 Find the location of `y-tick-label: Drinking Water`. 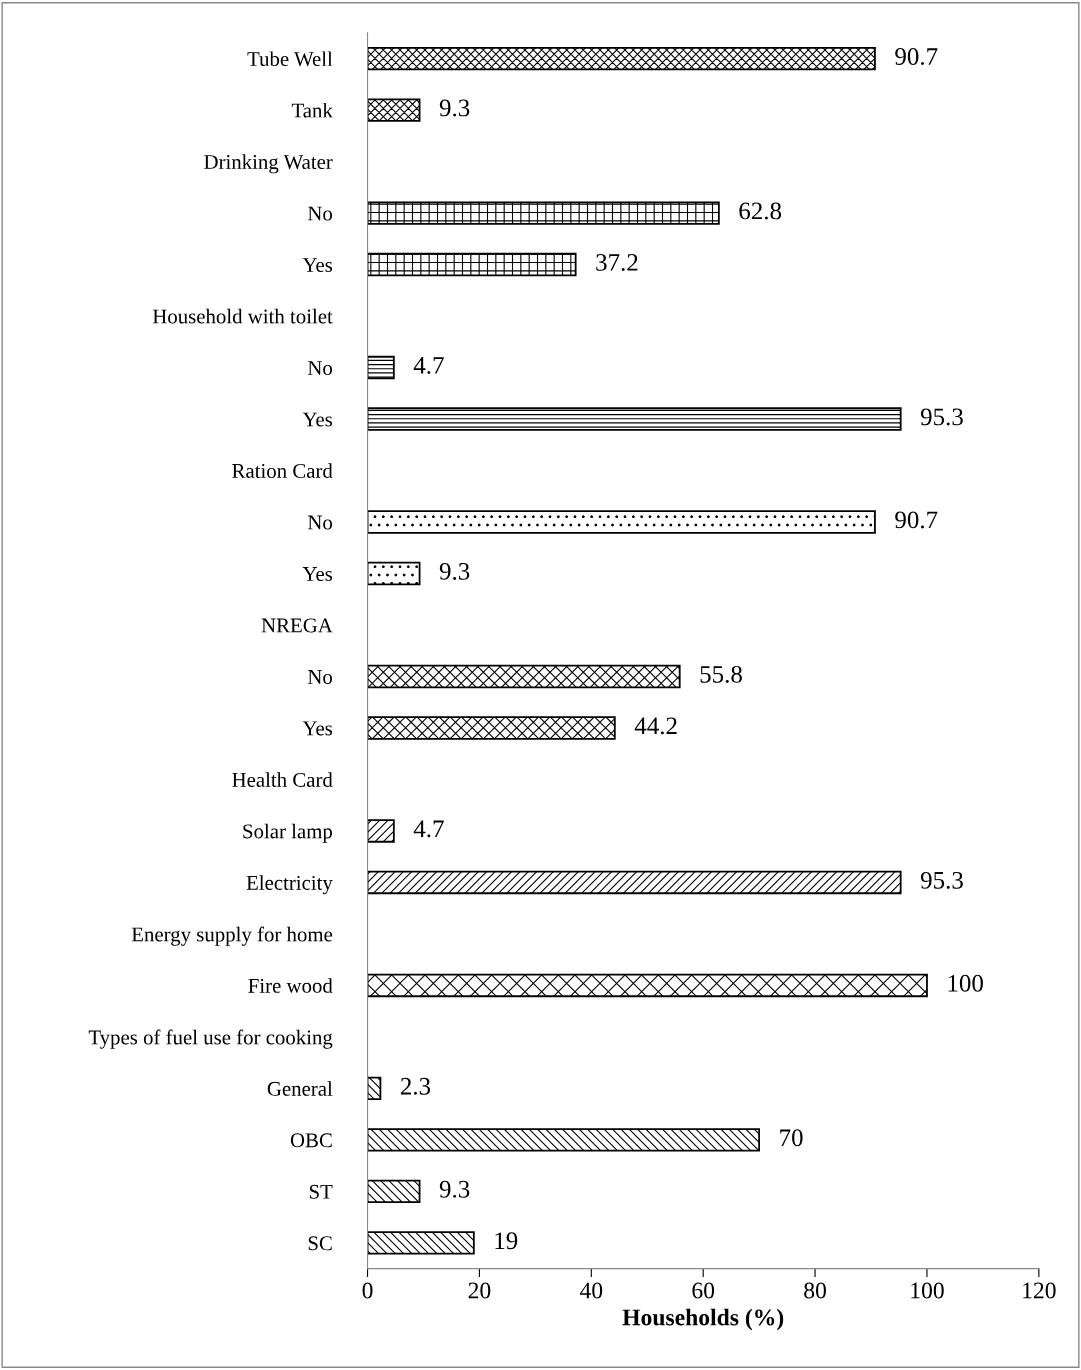

y-tick-label: Drinking Water is located at coordinates (268, 164).